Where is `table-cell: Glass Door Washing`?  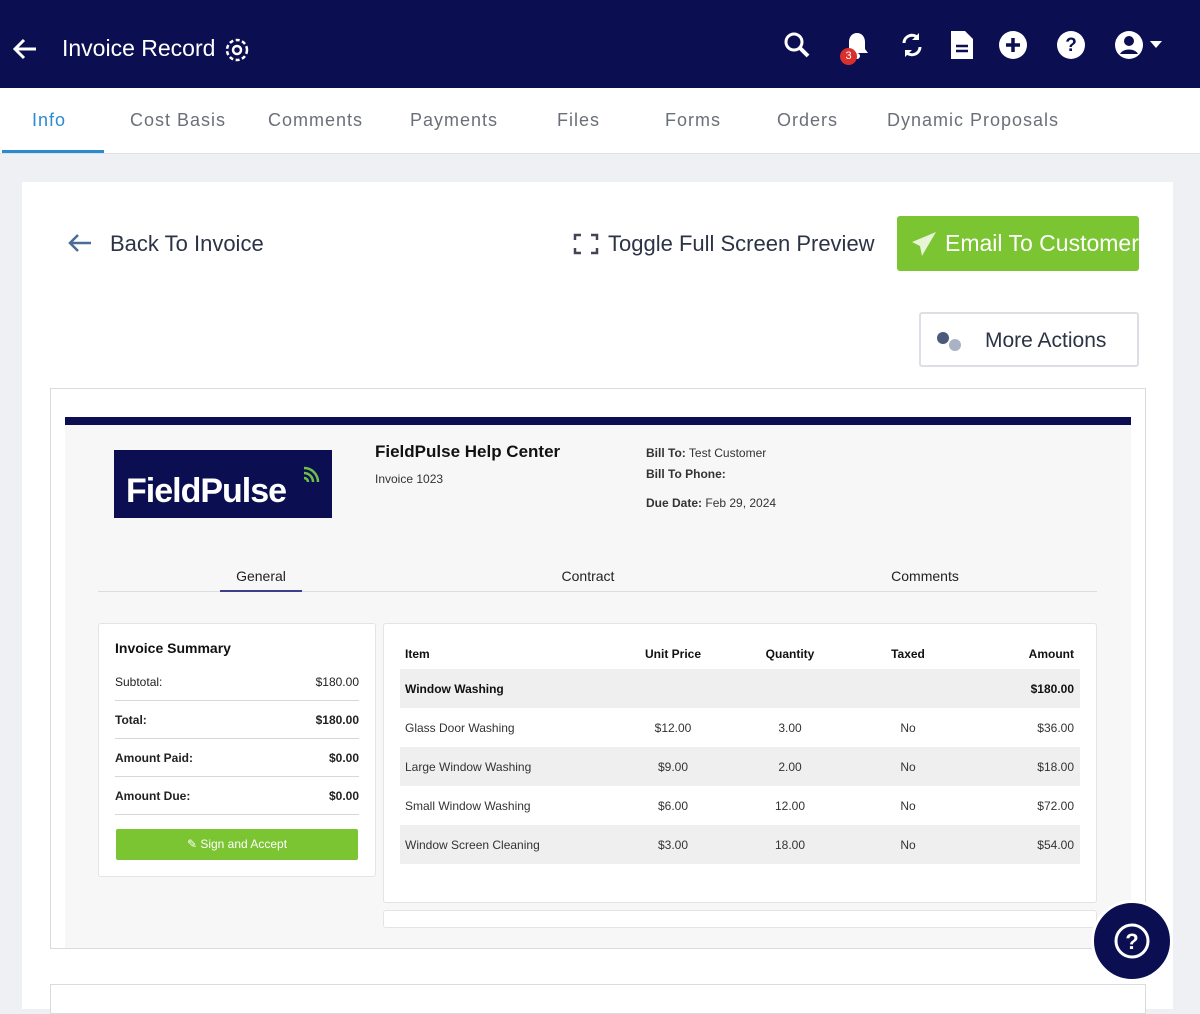 table-cell: Glass Door Washing is located at coordinates (460, 728).